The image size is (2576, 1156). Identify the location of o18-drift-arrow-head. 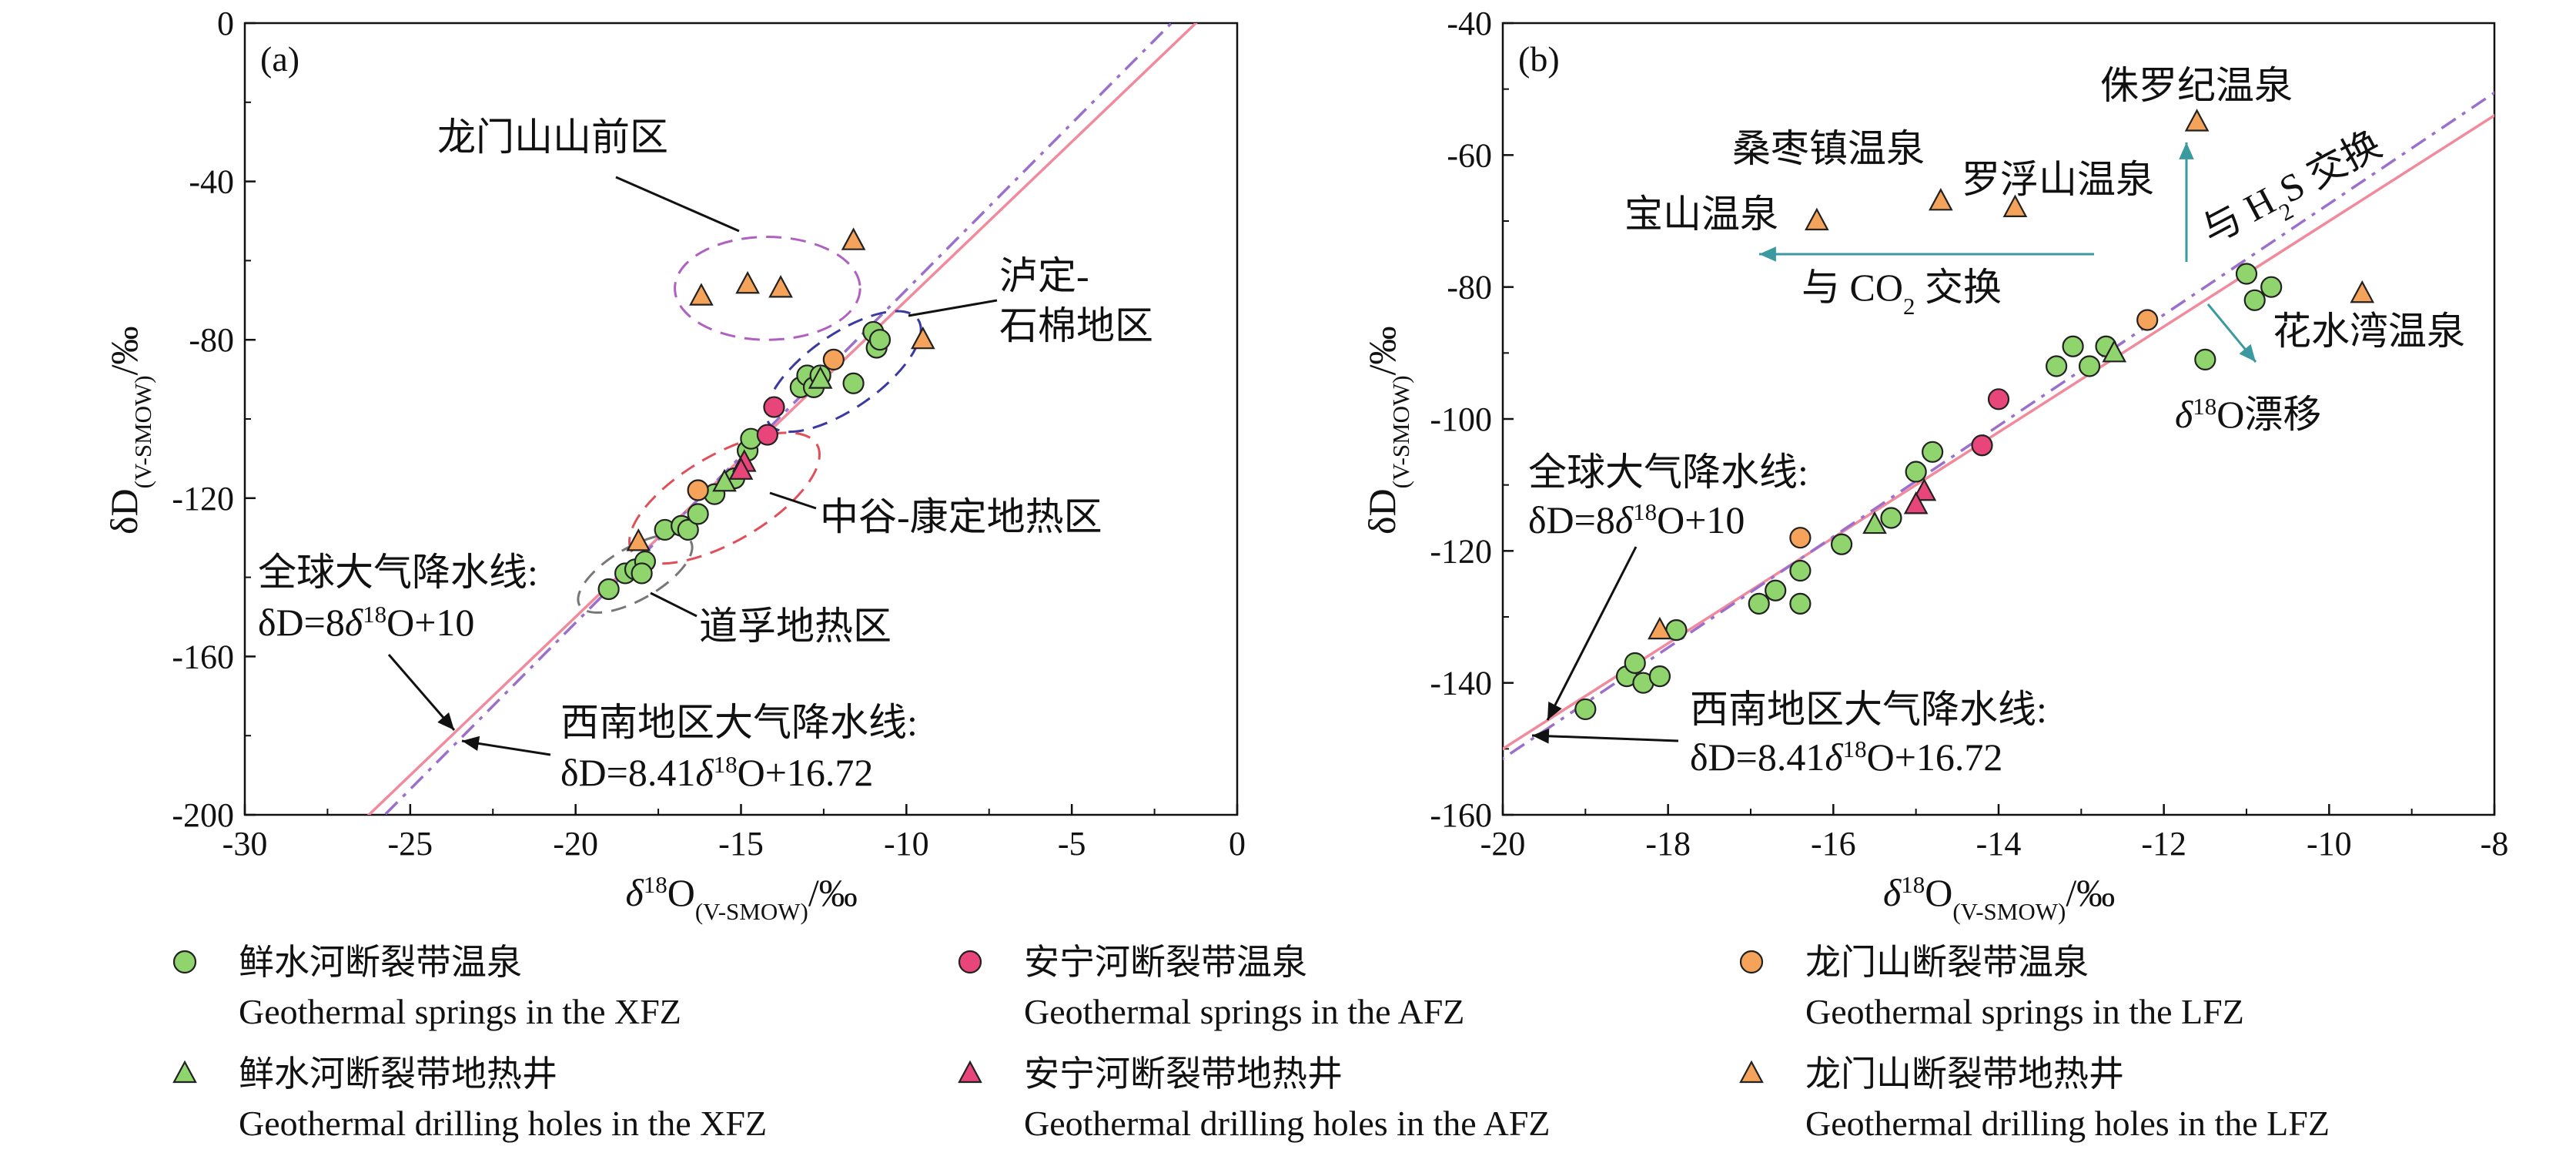
(2247, 353).